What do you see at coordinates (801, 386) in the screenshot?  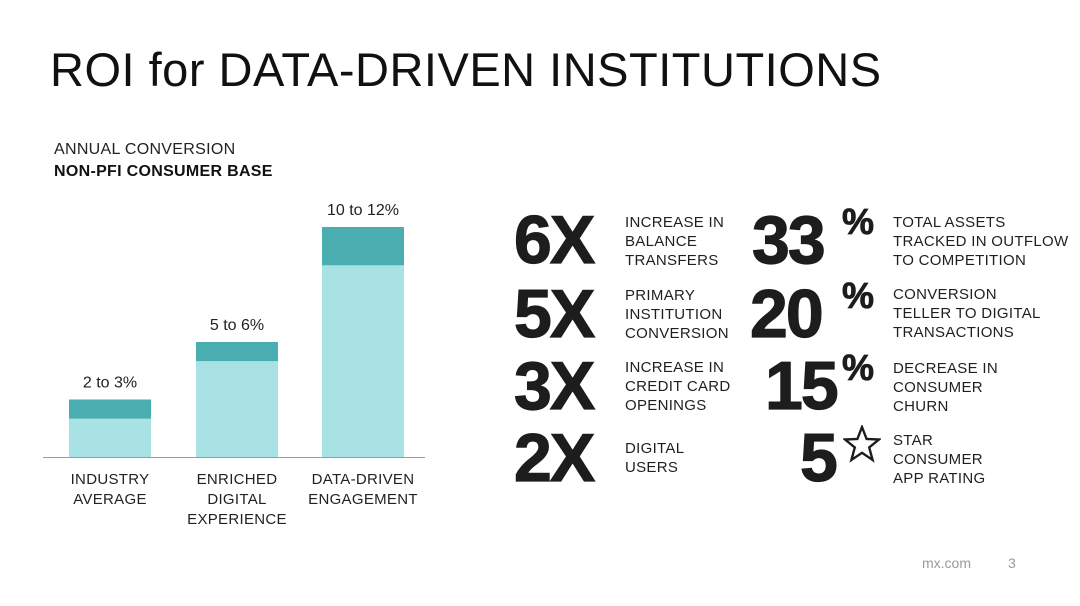 I see `stat-15-value: 15` at bounding box center [801, 386].